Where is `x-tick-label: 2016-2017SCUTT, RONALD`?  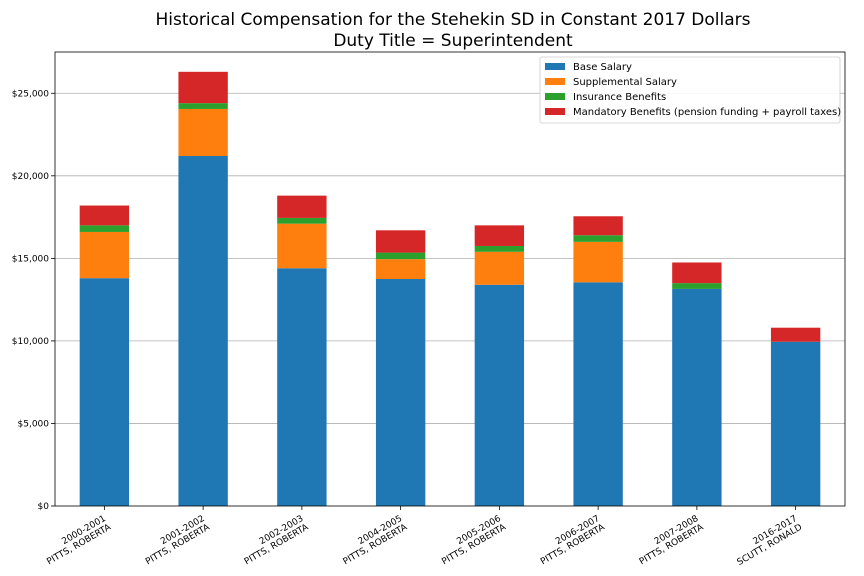
x-tick-label: 2016-2017SCUTT, RONALD is located at coordinates (768, 541).